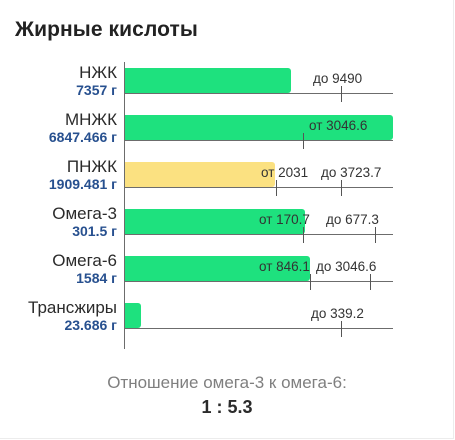  I want to click on nutrient-name: МНЖК, so click(90, 119).